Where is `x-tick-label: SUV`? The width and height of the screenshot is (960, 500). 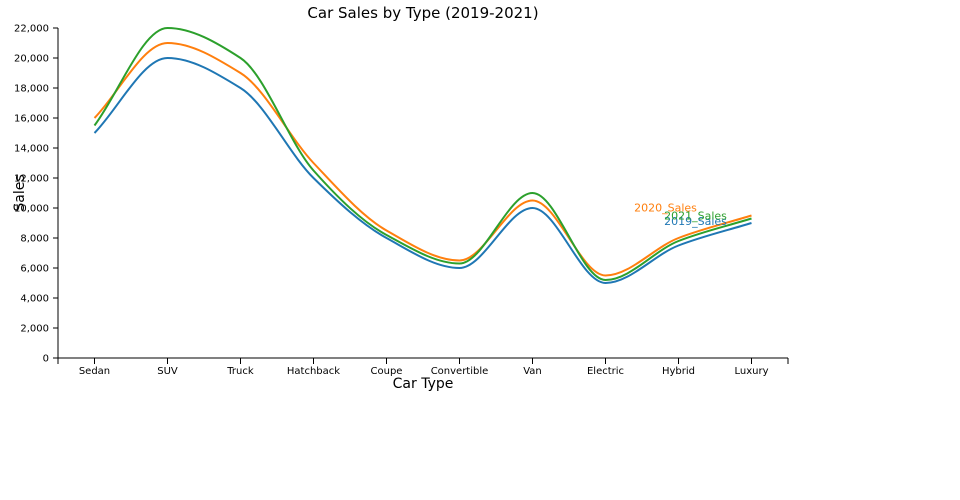
x-tick-label: SUV is located at coordinates (167, 371).